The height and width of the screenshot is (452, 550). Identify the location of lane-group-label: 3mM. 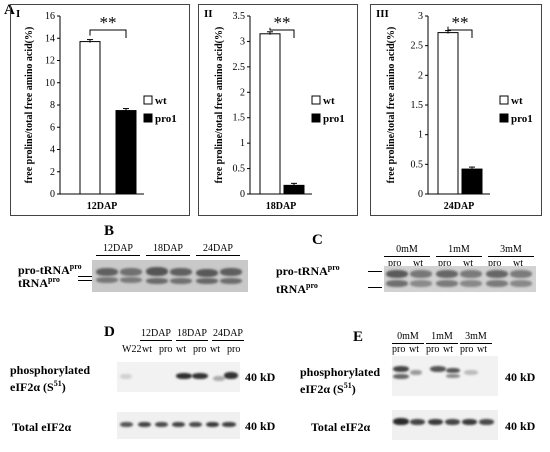
(511, 250).